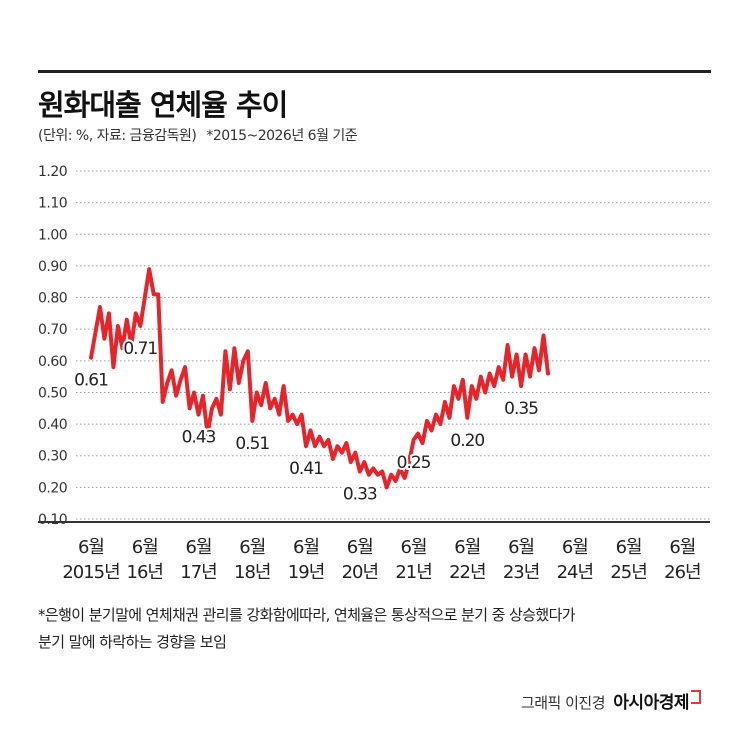  I want to click on x-tick-year: 24년, so click(575, 572).